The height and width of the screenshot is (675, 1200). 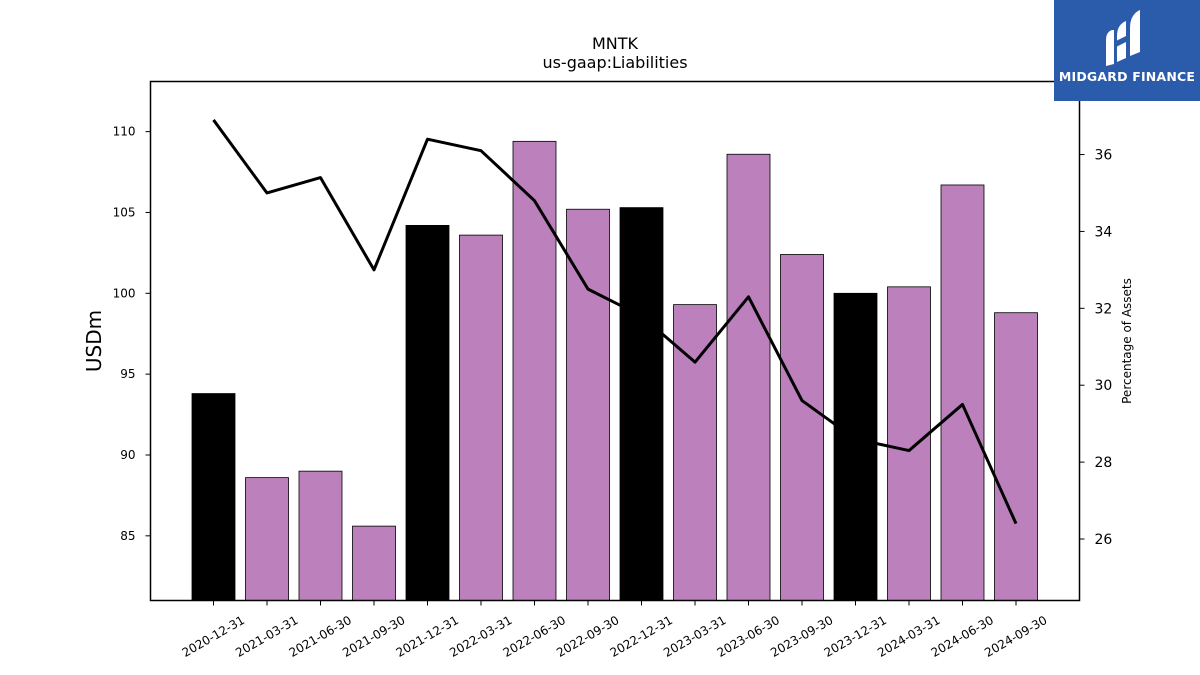 What do you see at coordinates (1104, 232) in the screenshot?
I see `y2-tick-label: 34` at bounding box center [1104, 232].